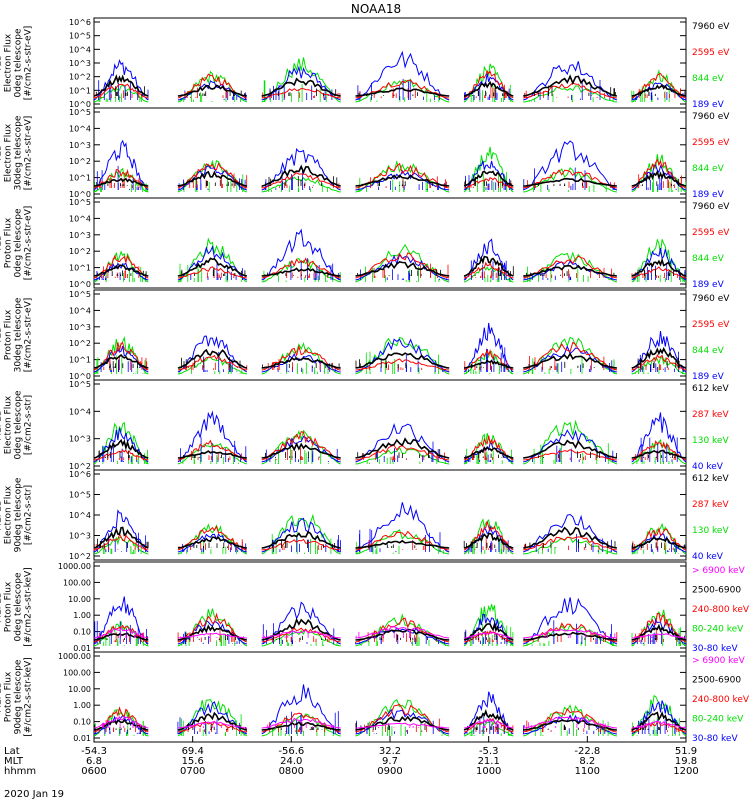  Describe the element at coordinates (82, 705) in the screenshot. I see `y-tick-label: 1.00` at that location.